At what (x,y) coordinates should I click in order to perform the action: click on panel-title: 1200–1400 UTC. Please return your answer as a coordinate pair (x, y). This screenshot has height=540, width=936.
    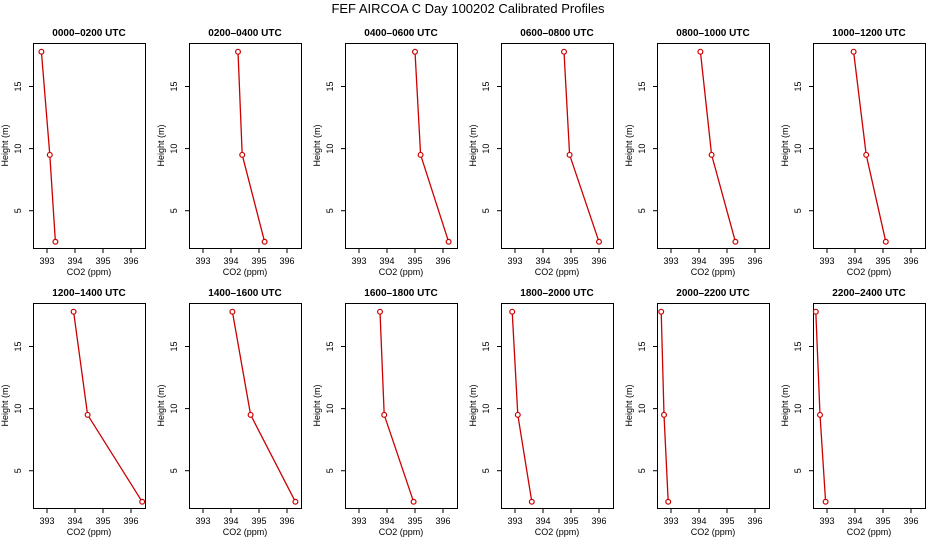
    Looking at the image, I should click on (88, 293).